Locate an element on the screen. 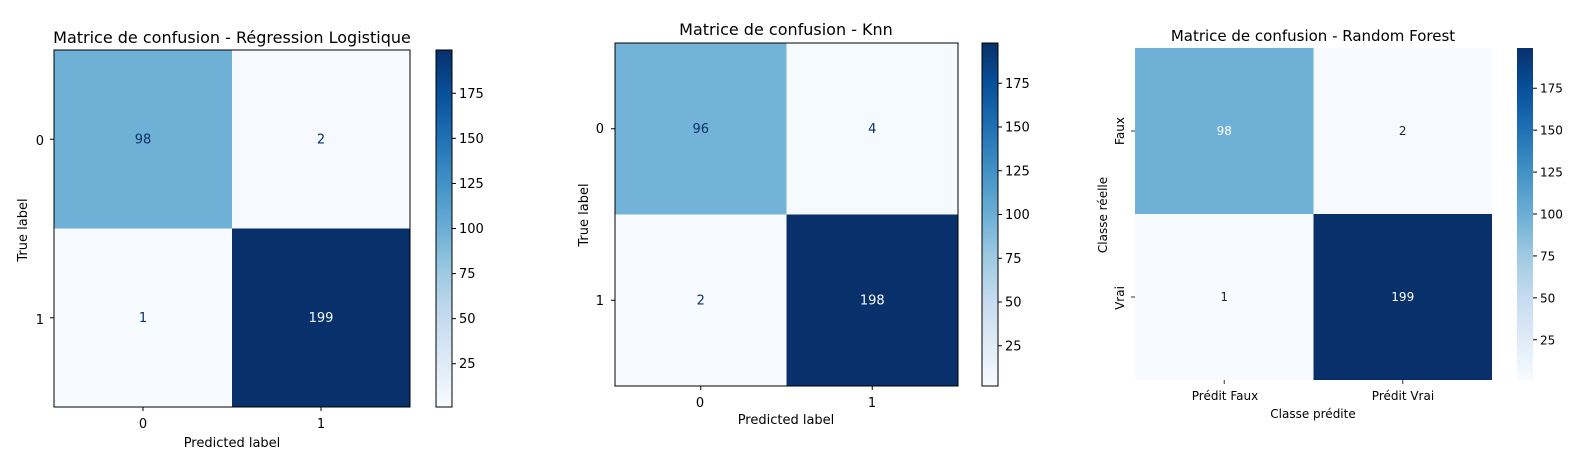 This screenshot has width=1589, height=468. y-tick-label-1: Vrai is located at coordinates (1120, 298).